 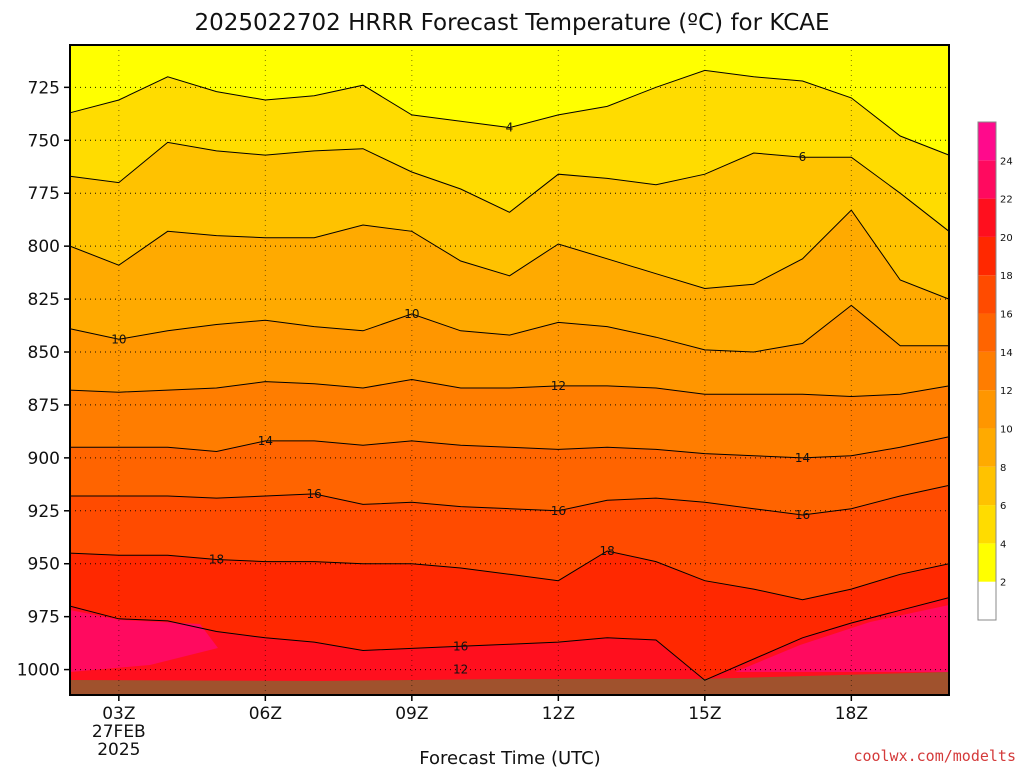 I want to click on colorbar-label: 12, so click(x=1006, y=391).